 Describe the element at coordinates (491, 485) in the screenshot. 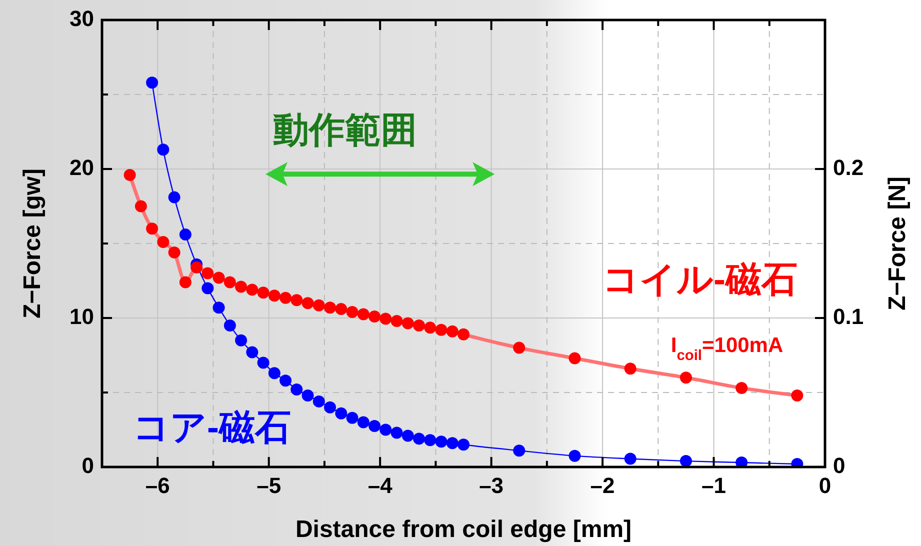

I see `x-tick-label: –3` at that location.